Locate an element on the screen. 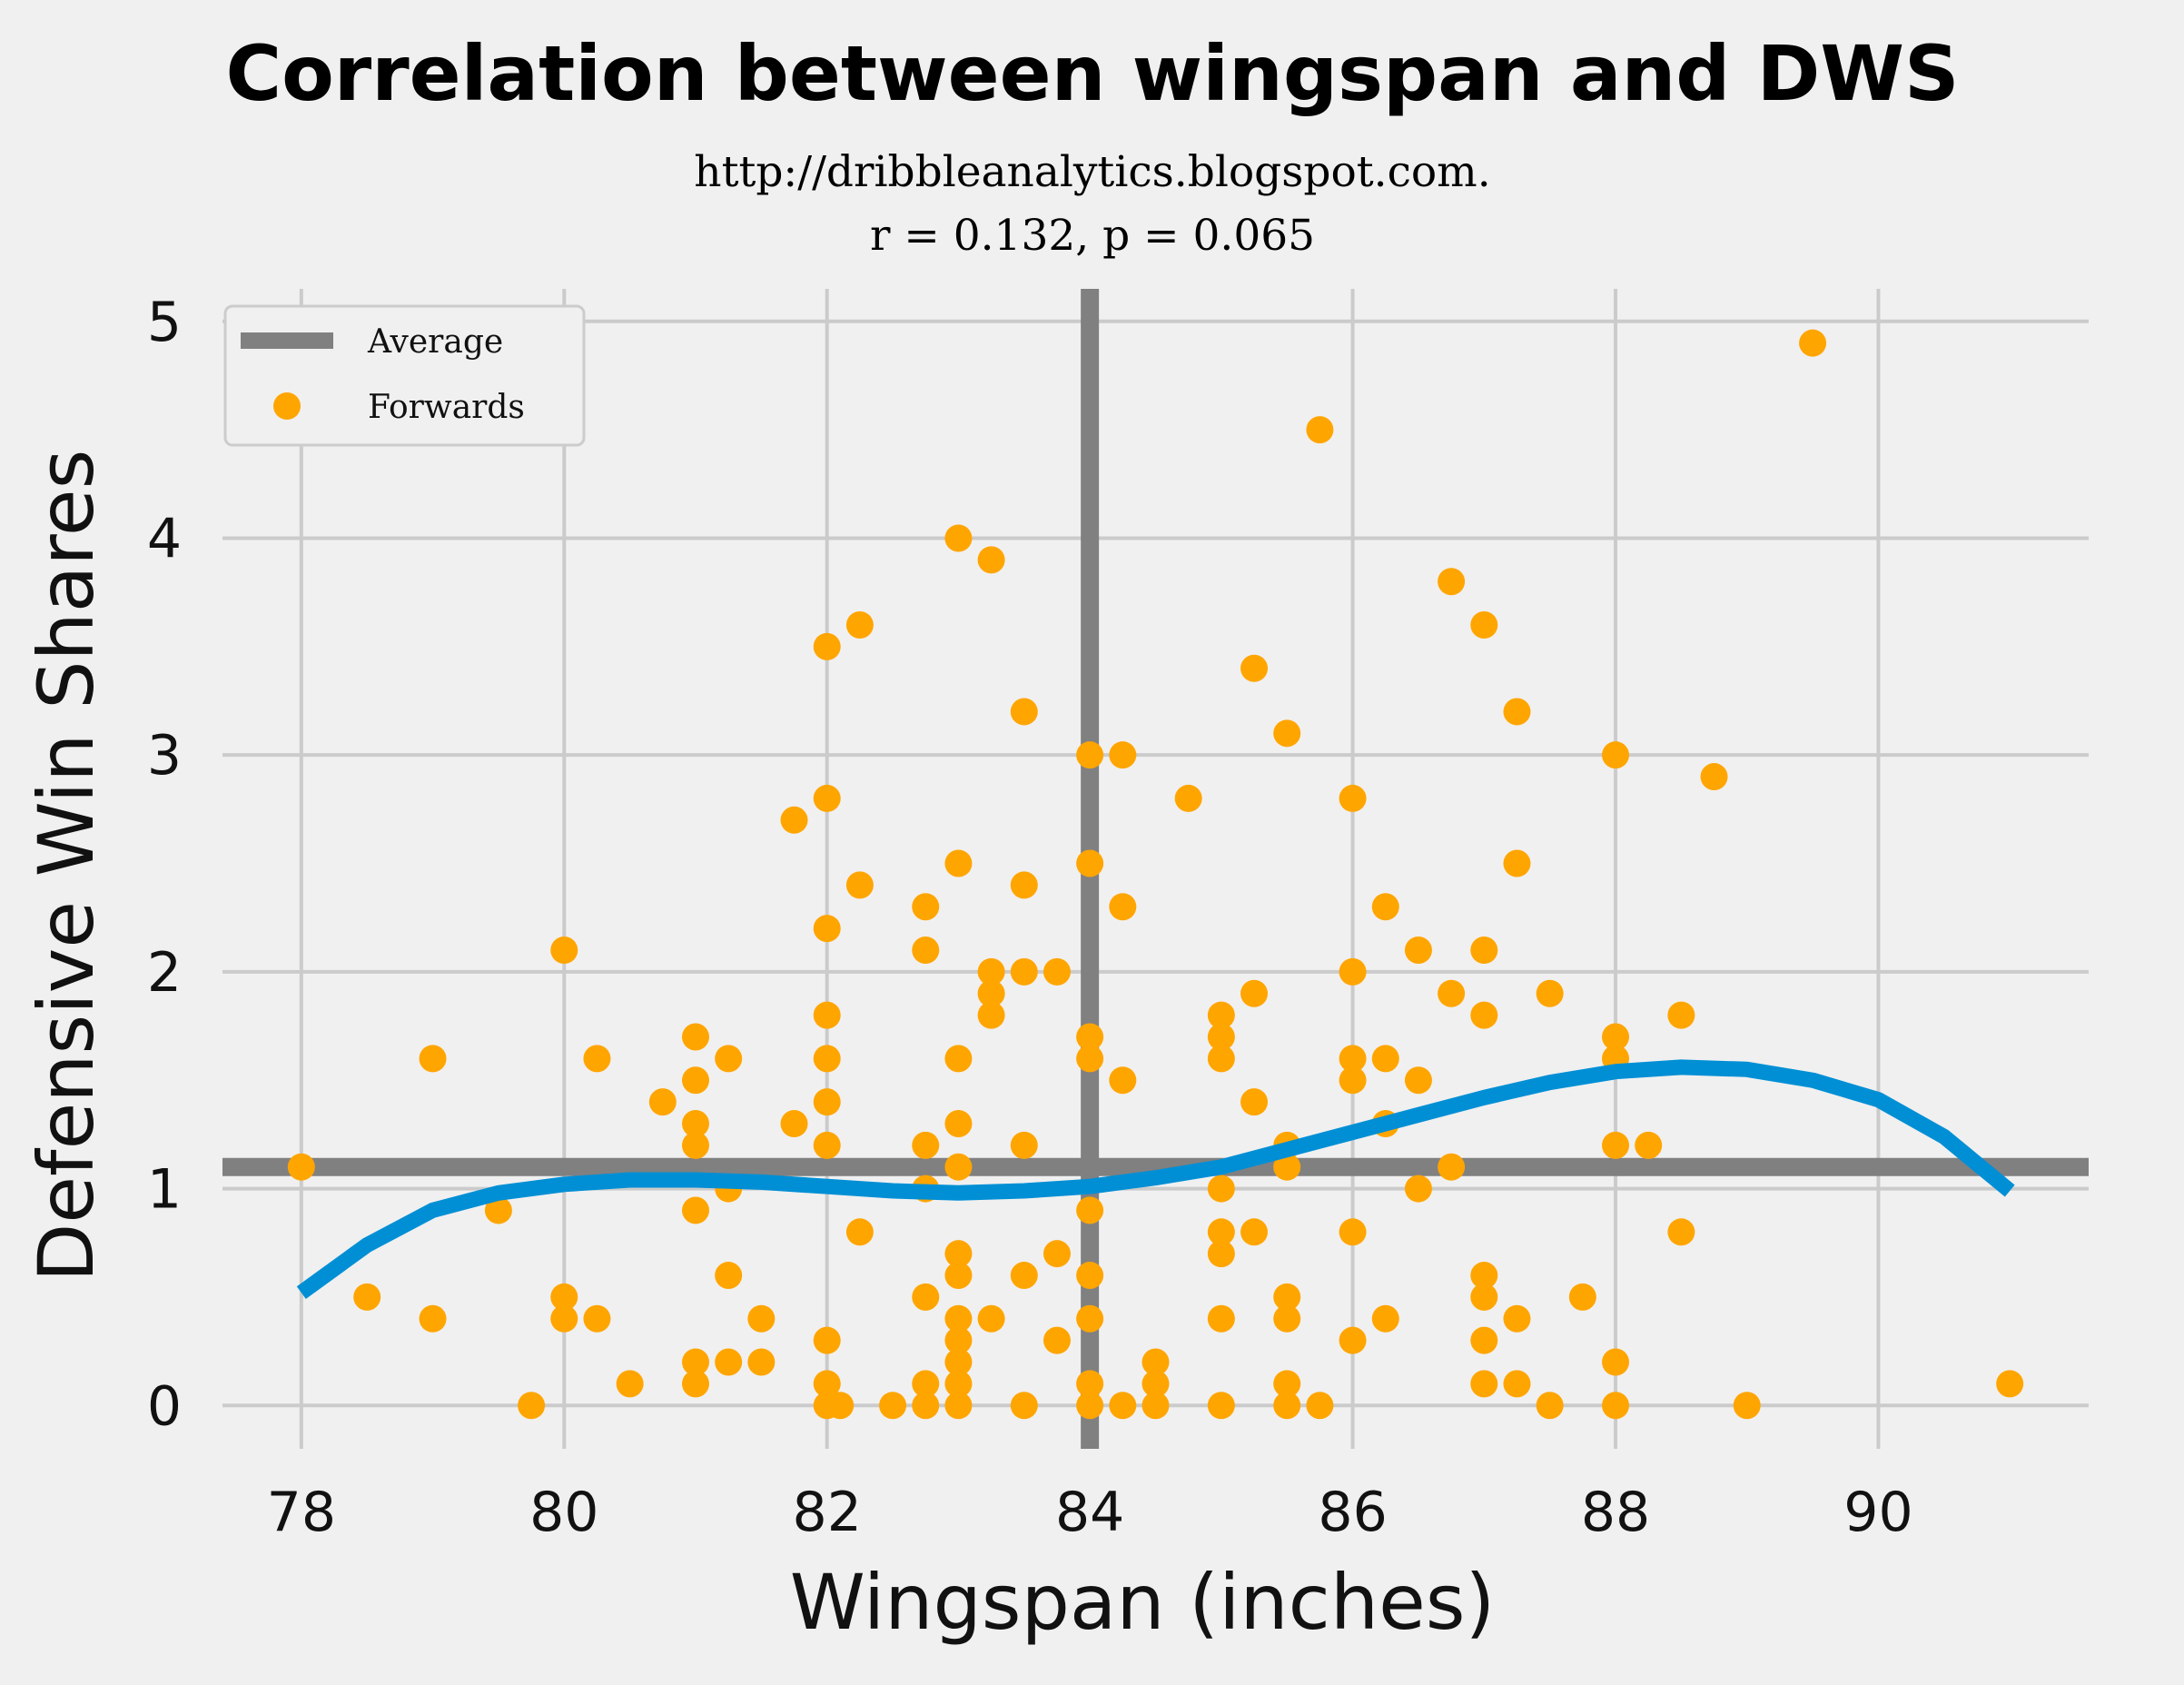 This screenshot has height=1685, width=2184. chart-subtitle-url: http://dribbleanalytics.blogspot.com. is located at coordinates (1092, 172).